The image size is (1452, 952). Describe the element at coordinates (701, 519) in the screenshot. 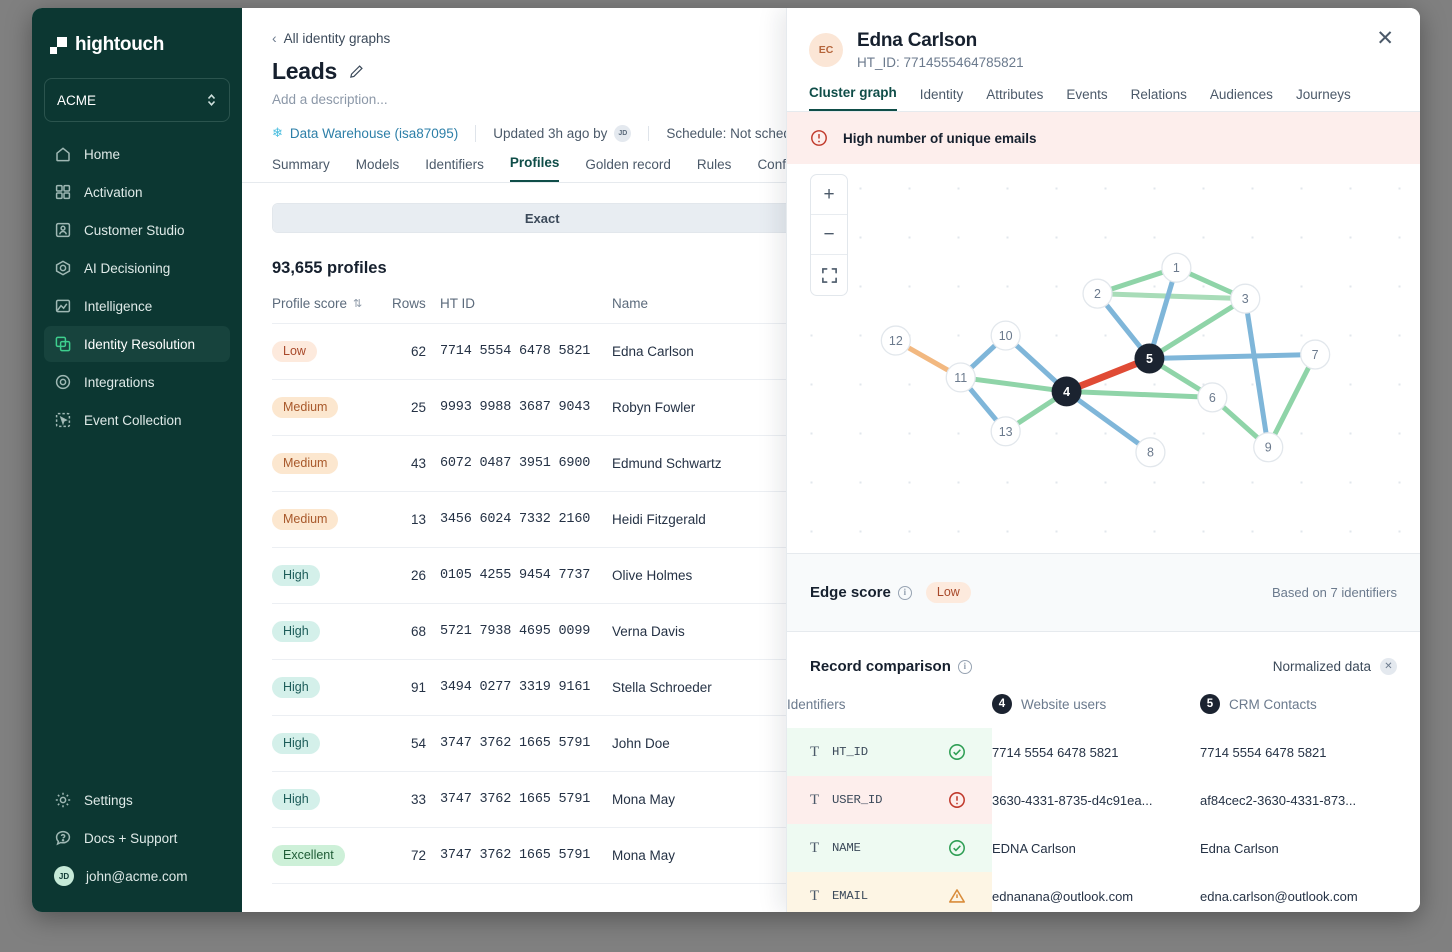

I see `cell-name: Heidi Fitzgerald` at that location.